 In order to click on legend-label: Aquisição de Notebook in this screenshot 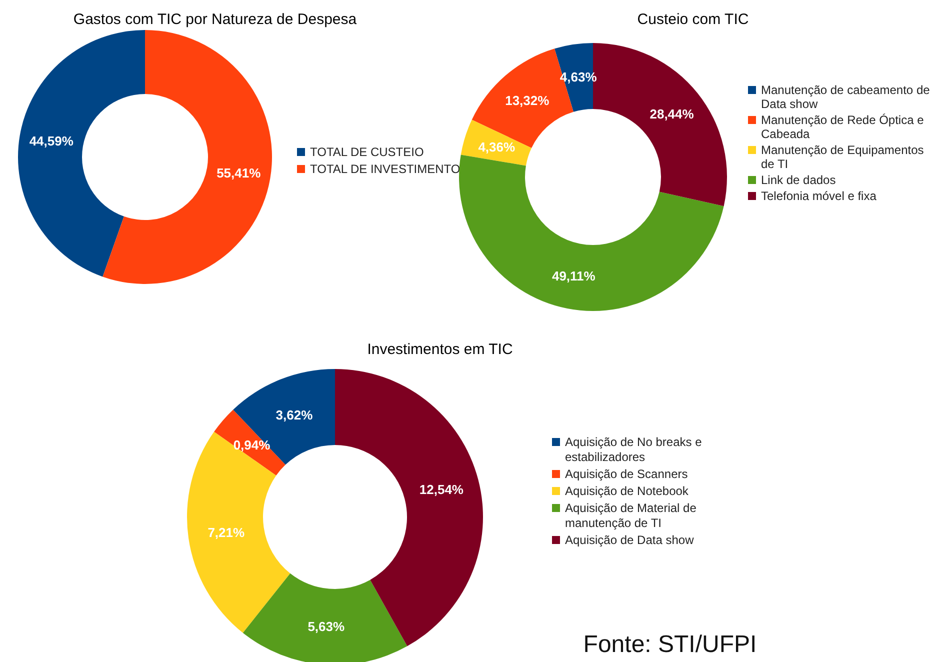, I will do `click(627, 491)`.